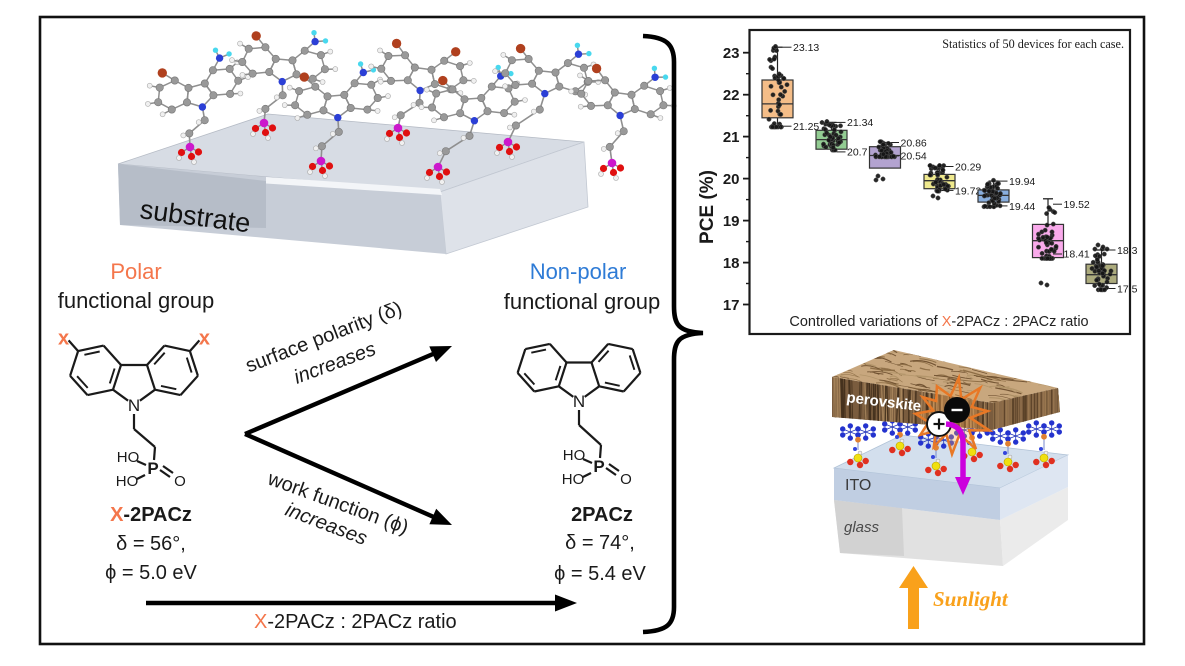  What do you see at coordinates (731, 305) in the screenshot?
I see `svg-text: 17` at bounding box center [731, 305].